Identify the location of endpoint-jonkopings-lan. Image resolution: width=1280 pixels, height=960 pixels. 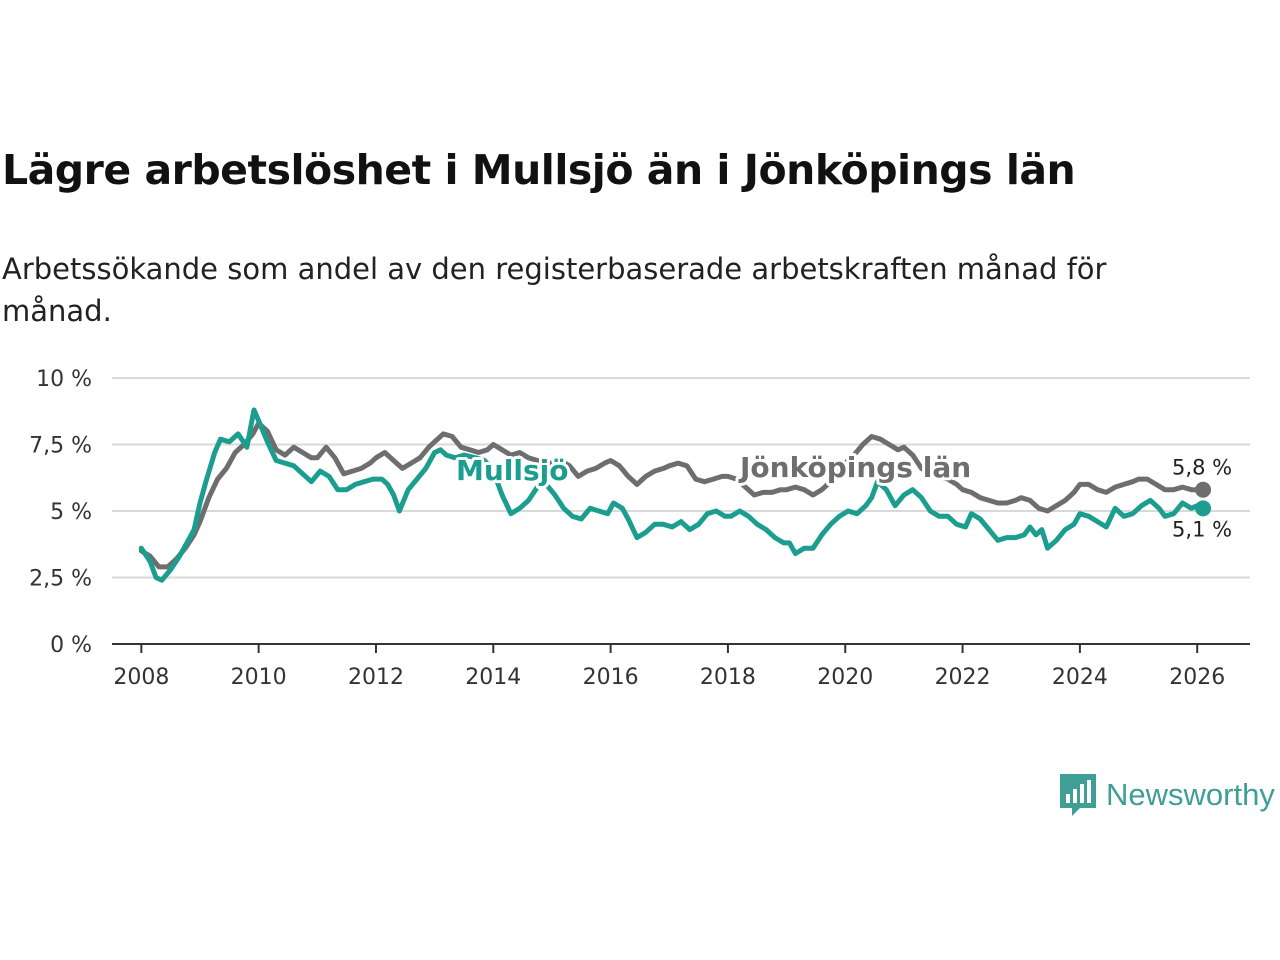
(1203, 489).